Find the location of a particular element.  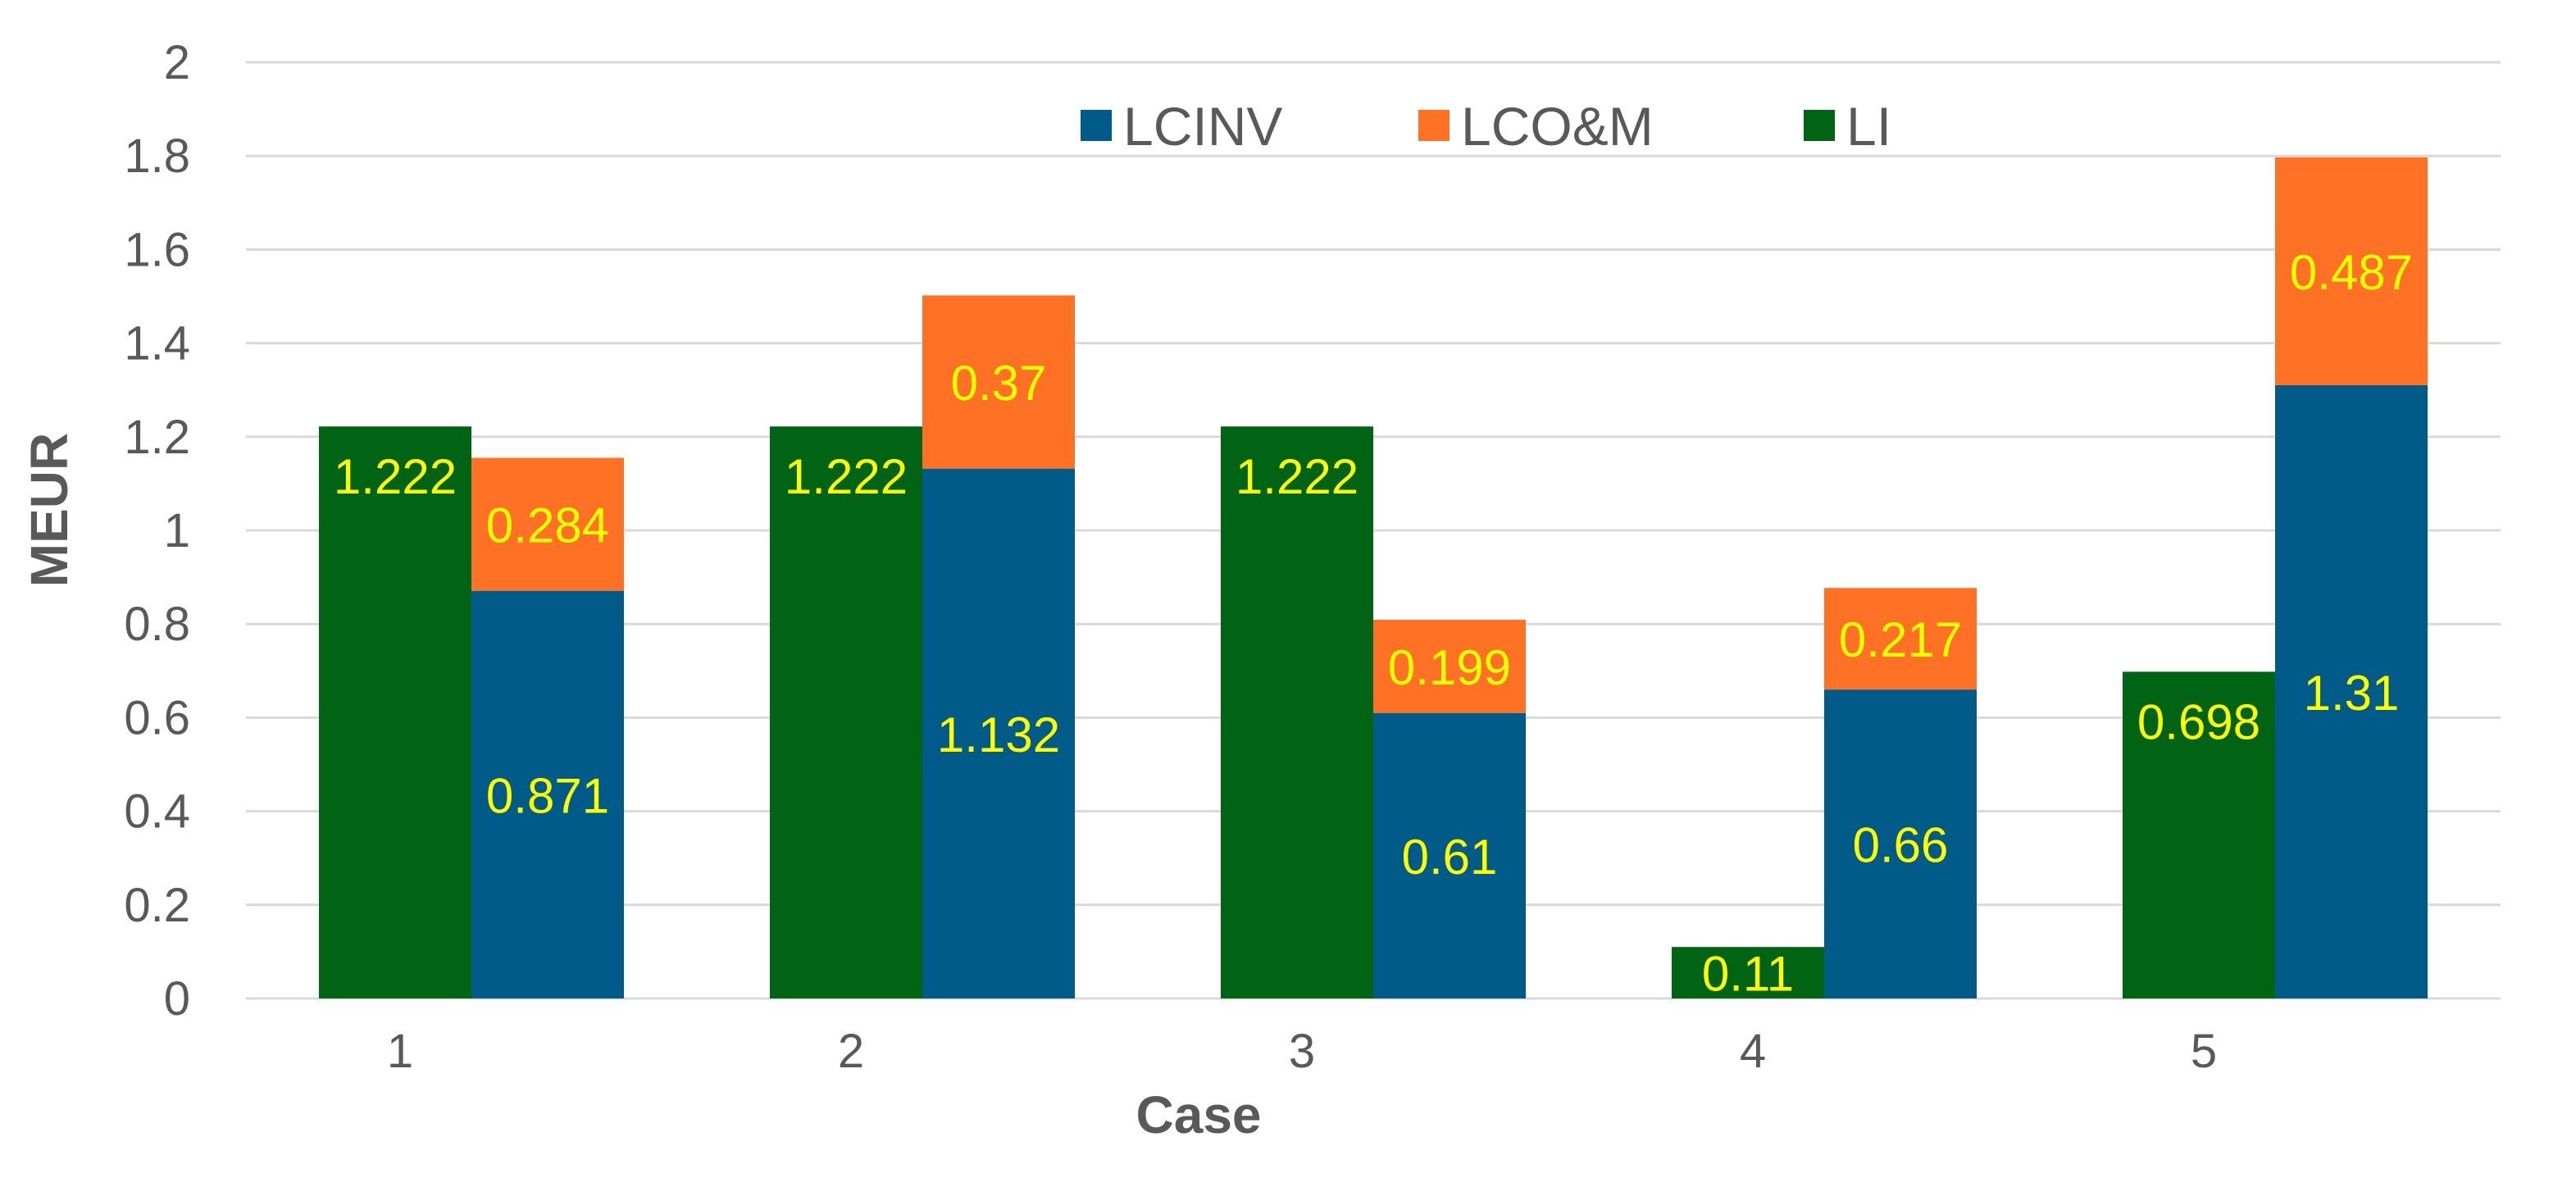

x-axis-title: Case is located at coordinates (1199, 1114).